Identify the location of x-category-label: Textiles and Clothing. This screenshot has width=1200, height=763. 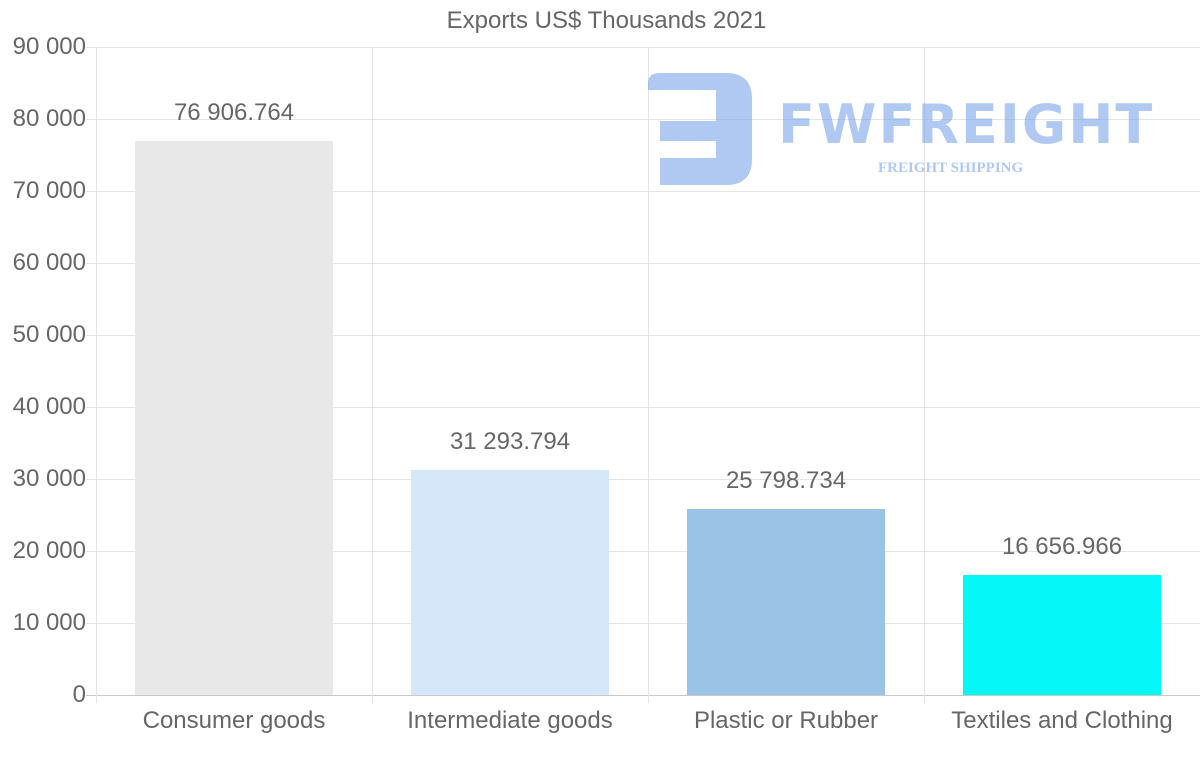
(1062, 720).